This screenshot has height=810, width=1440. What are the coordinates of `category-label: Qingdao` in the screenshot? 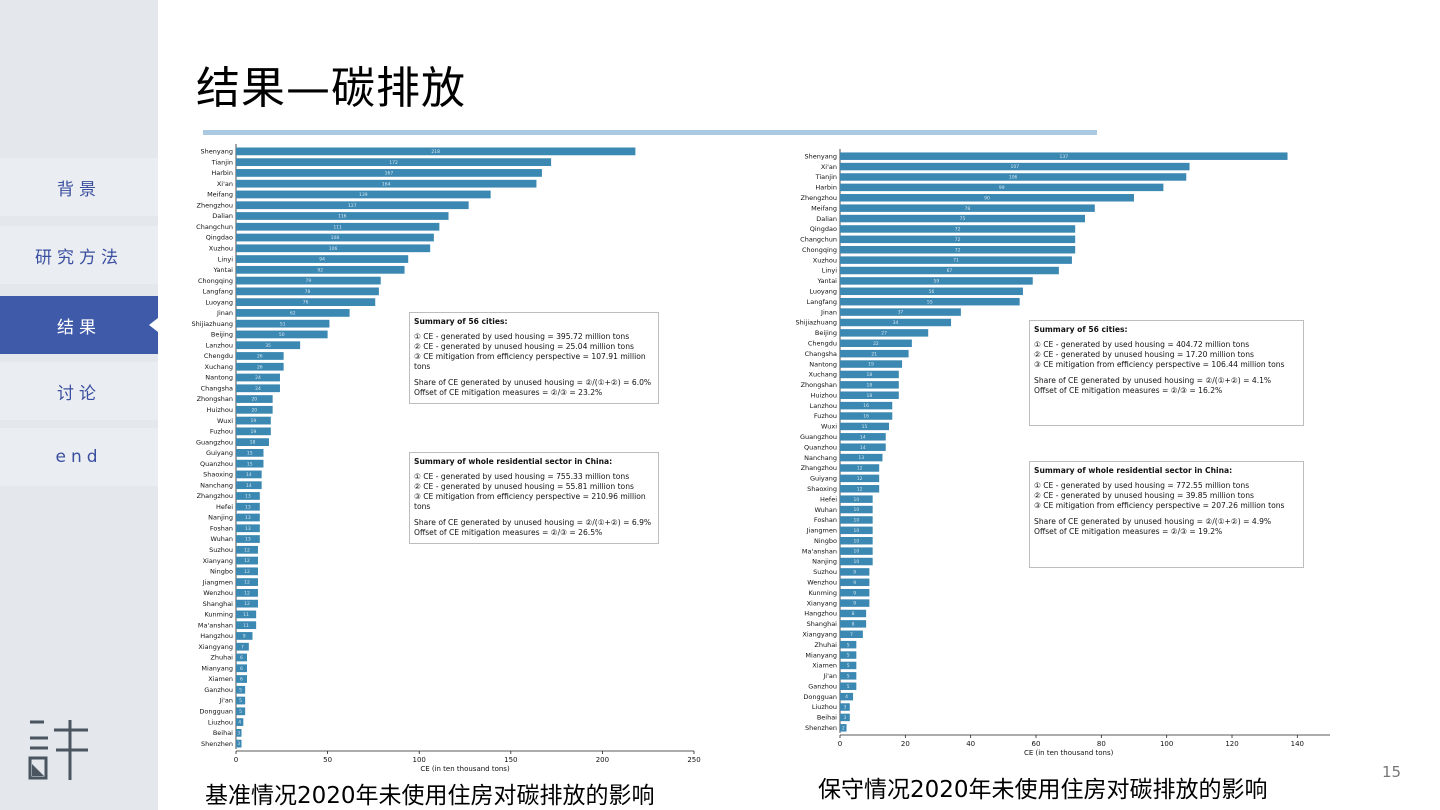 It's located at (219, 238).